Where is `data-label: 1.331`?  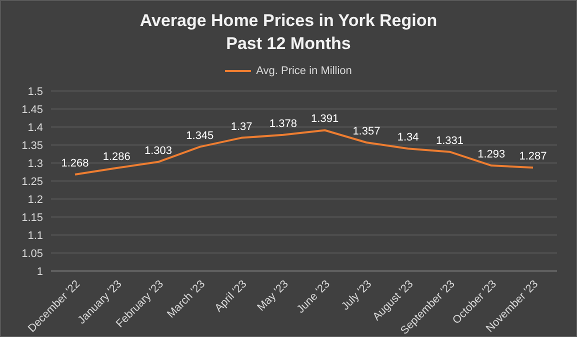
data-label: 1.331 is located at coordinates (450, 140).